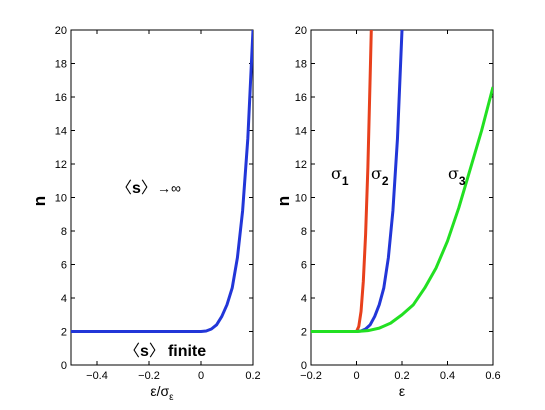  What do you see at coordinates (301, 31) in the screenshot?
I see `right-ytick-label: 20` at bounding box center [301, 31].